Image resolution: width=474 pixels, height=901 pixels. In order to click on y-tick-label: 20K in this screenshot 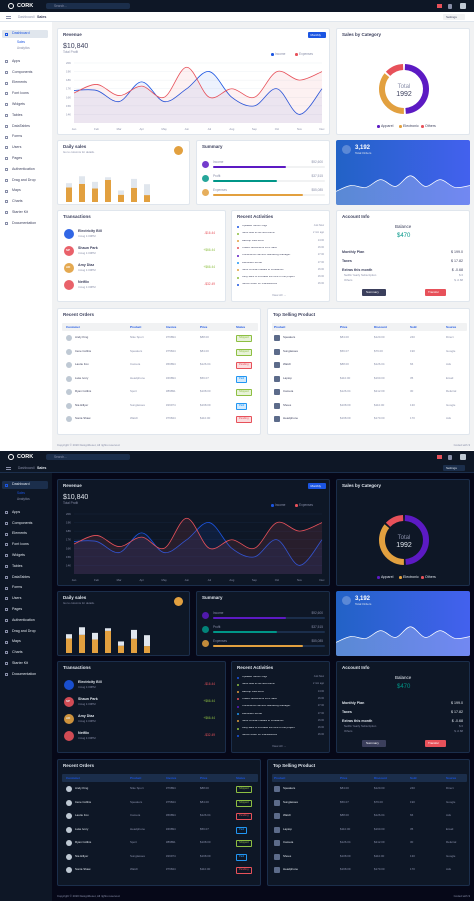, I will do `click(68, 514)`.